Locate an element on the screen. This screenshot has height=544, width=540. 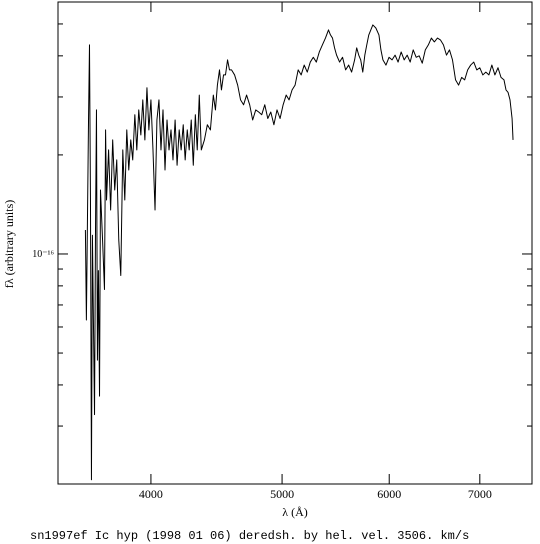
x-tick-label: 5000 is located at coordinates (282, 494).